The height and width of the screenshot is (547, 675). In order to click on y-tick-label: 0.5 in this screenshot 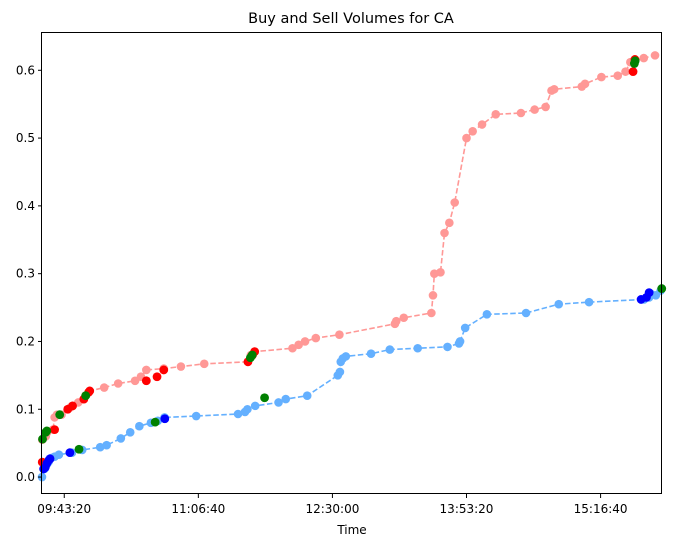, I will do `click(25, 138)`.